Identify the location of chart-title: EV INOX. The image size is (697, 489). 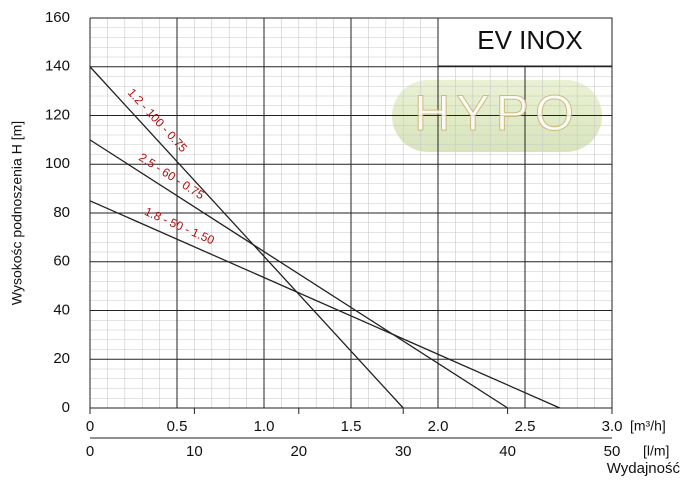
(529, 40).